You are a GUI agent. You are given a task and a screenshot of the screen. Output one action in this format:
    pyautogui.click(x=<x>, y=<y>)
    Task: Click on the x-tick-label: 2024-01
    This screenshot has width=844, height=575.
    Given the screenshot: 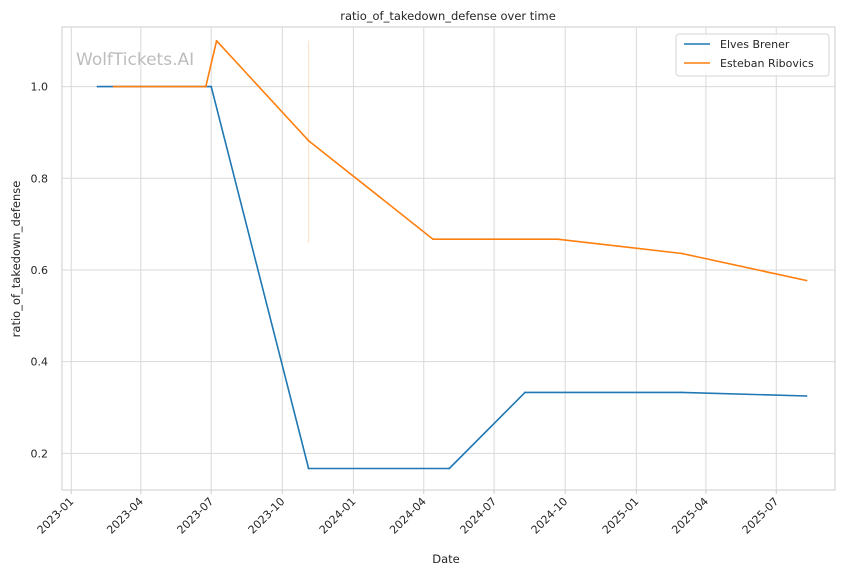 What is the action you would take?
    pyautogui.click(x=338, y=516)
    